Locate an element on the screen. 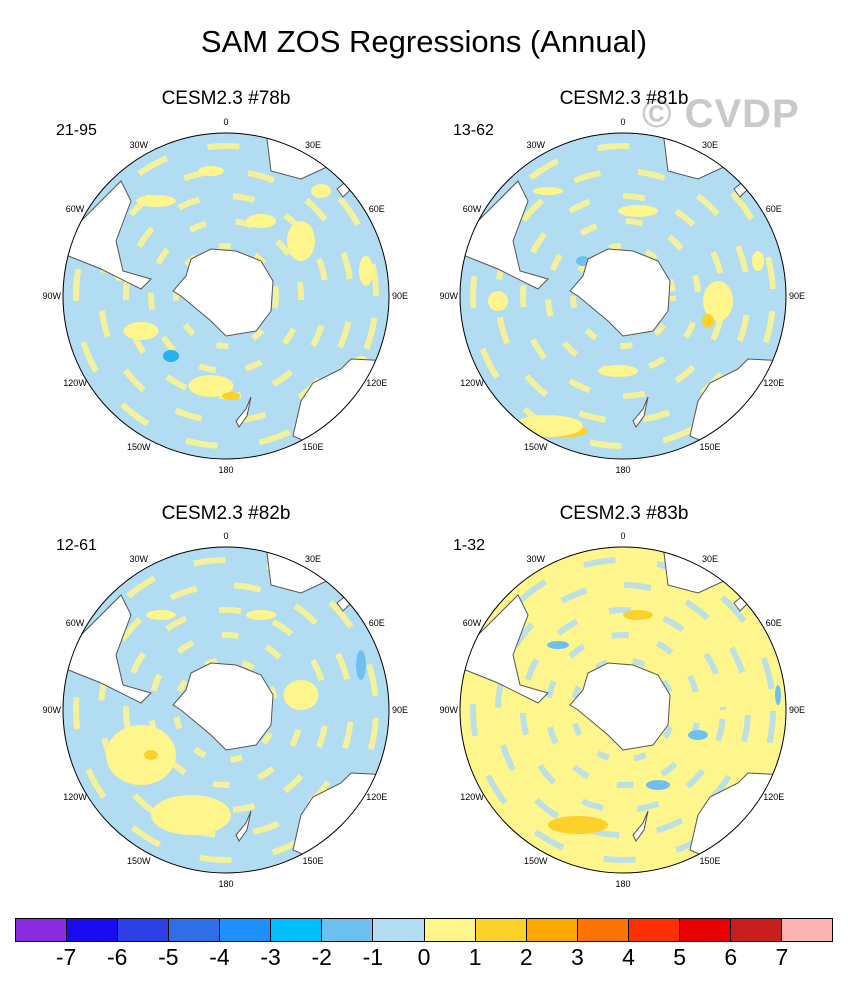 This screenshot has width=848, height=997. panel-1-title: CESM2.3 #78b is located at coordinates (226, 98).